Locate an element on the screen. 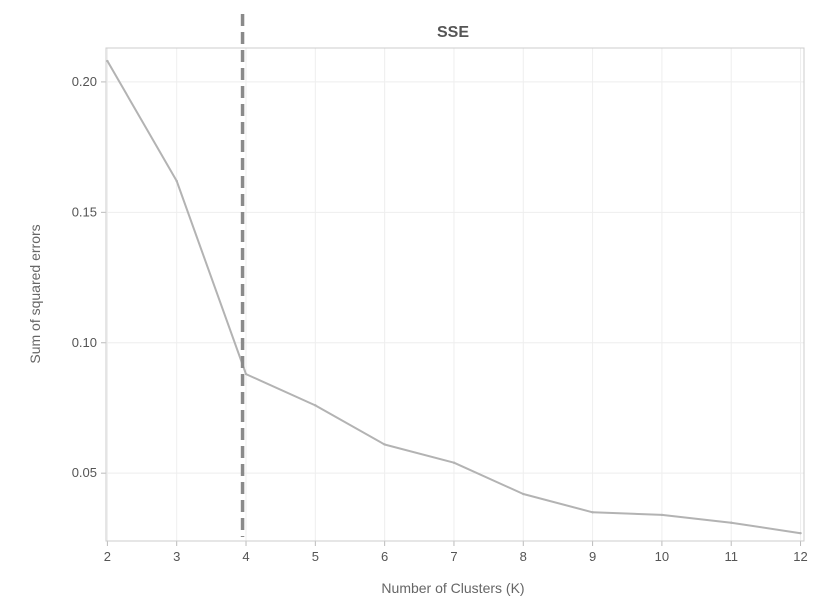 Image resolution: width=813 pixels, height=615 pixels. x-tick-label: 3 is located at coordinates (176, 556).